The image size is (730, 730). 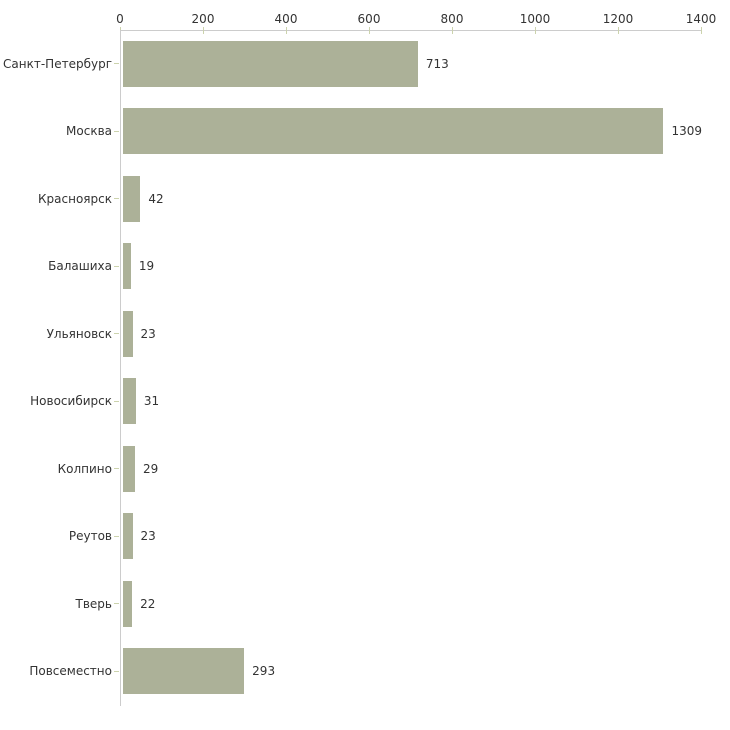 I want to click on x-axis-line, so click(x=411, y=30).